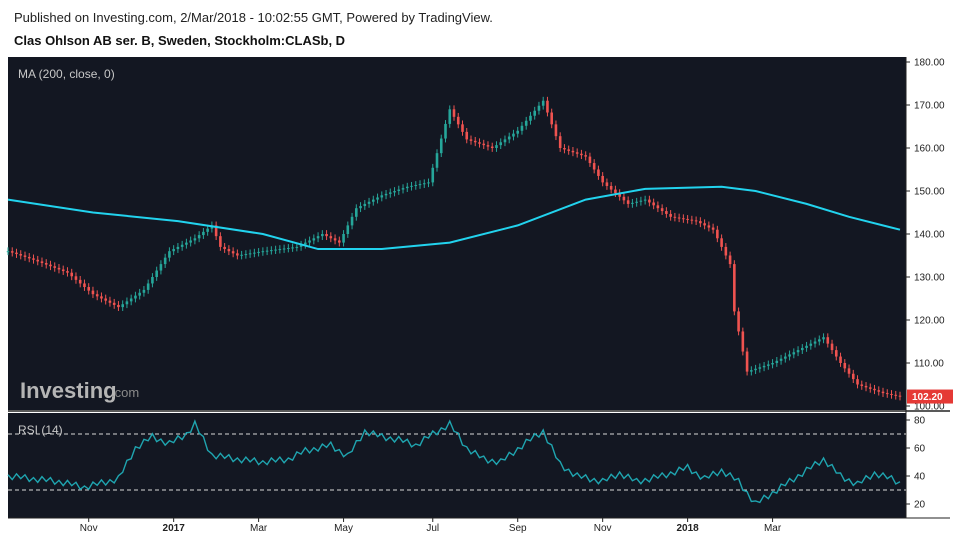 This screenshot has width=960, height=540. I want to click on rsi-line, so click(454, 461).